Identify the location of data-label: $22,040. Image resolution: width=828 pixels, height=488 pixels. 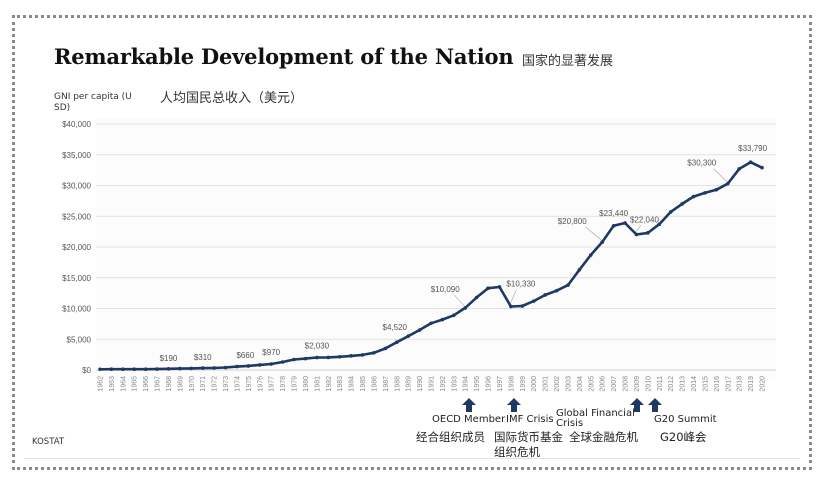
(644, 219).